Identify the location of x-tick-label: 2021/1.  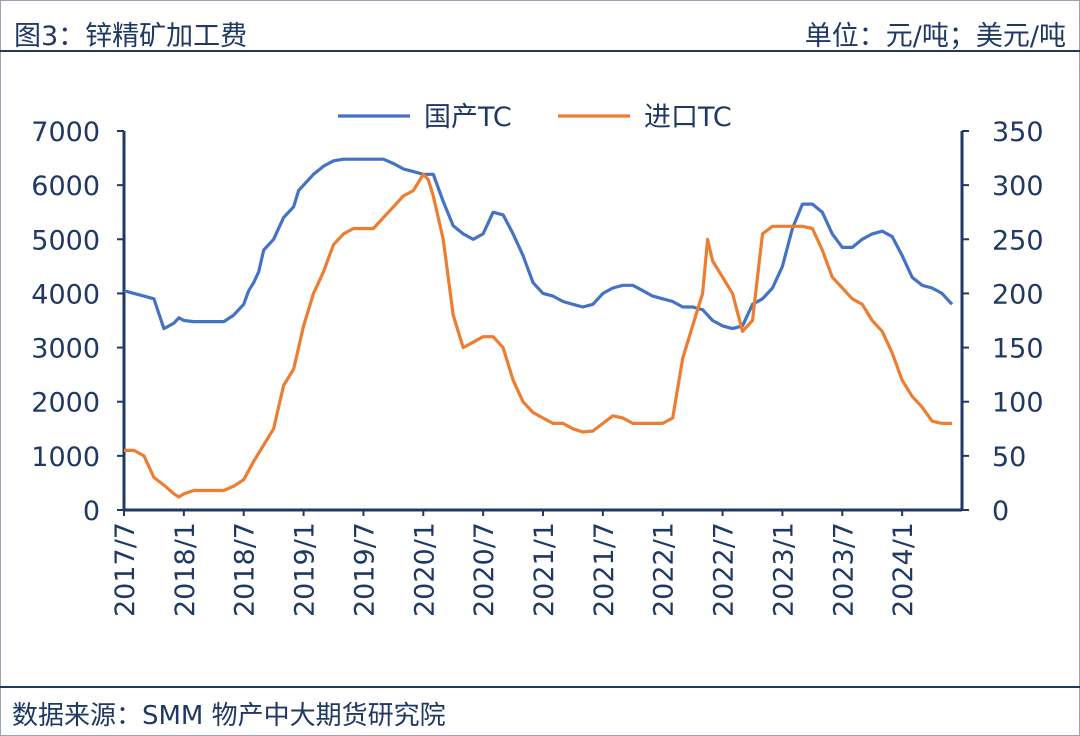
(544, 569).